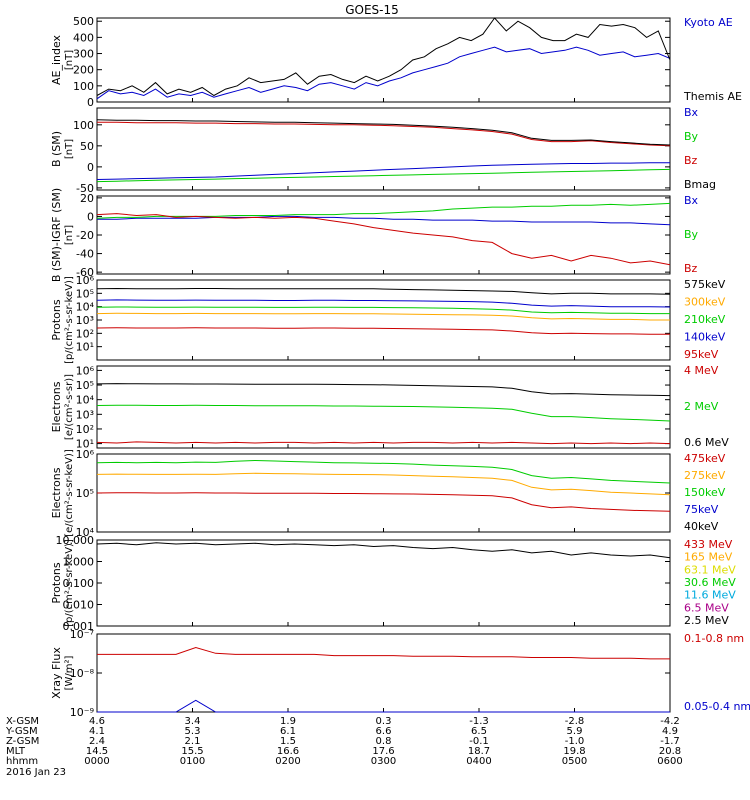  Describe the element at coordinates (383, 175) in the screenshot. I see `series-line-by` at that location.